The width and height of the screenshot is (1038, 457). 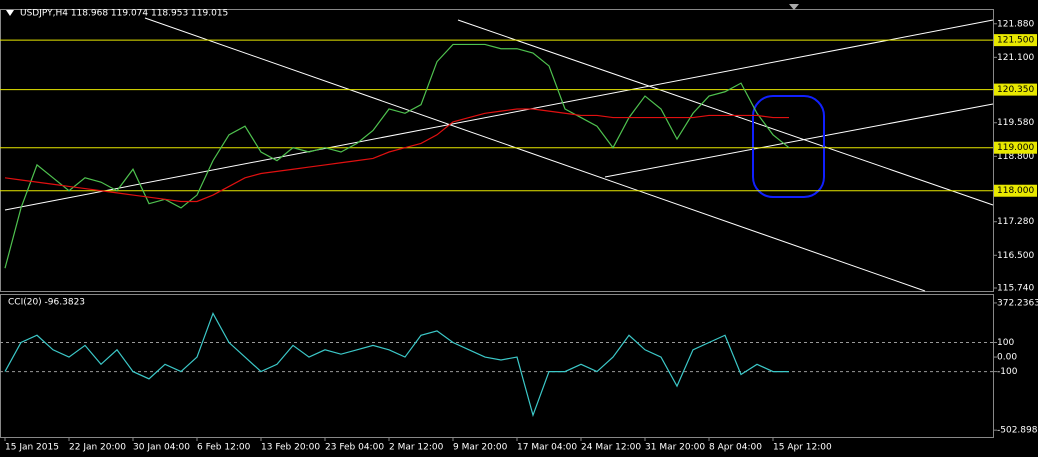 What do you see at coordinates (32, 448) in the screenshot?
I see `x-tick-label: 15 Jan 2015` at bounding box center [32, 448].